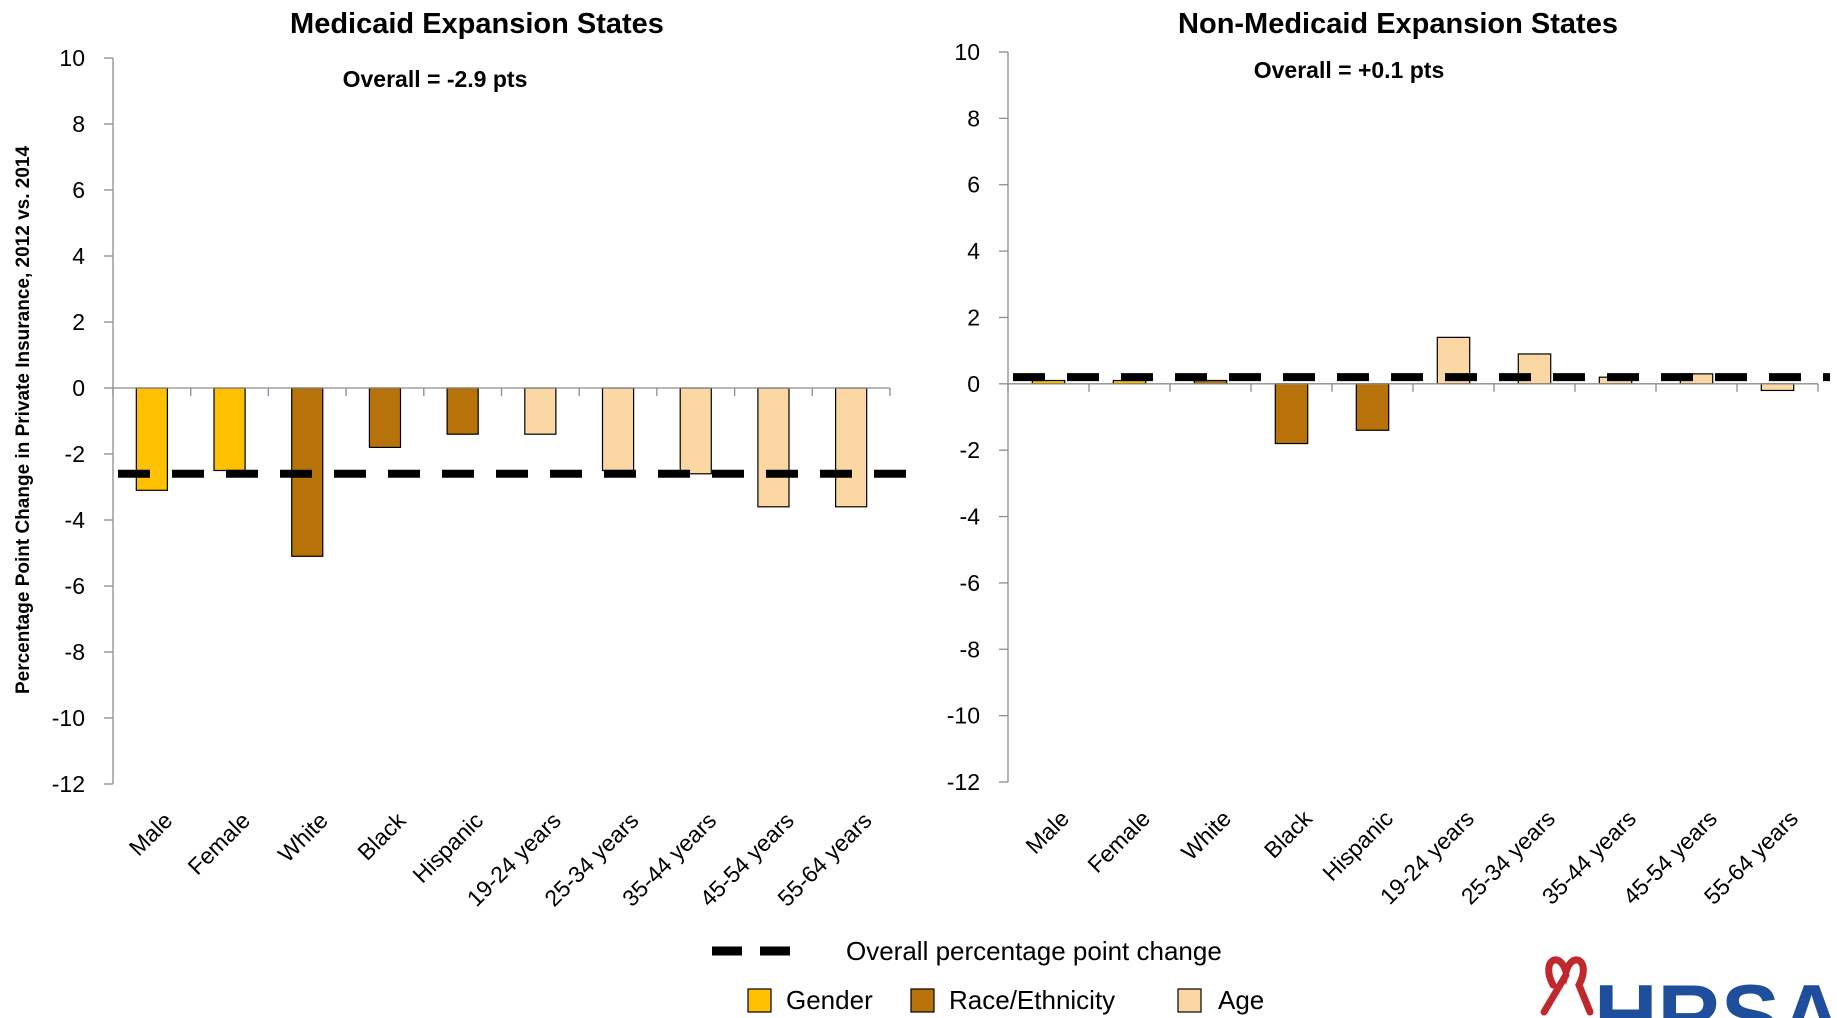 Image resolution: width=1837 pixels, height=1018 pixels. What do you see at coordinates (435, 79) in the screenshot?
I see `overall-annotation-medicaid-expansion: Overall = -2.9 pts` at bounding box center [435, 79].